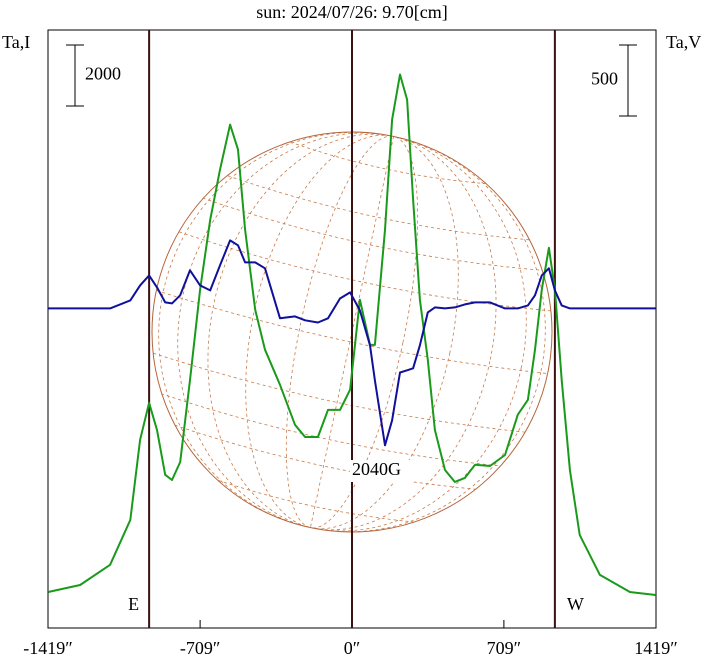 The image size is (708, 662). Describe the element at coordinates (103, 74) in the screenshot. I see `scale-bar-label: 2000` at that location.